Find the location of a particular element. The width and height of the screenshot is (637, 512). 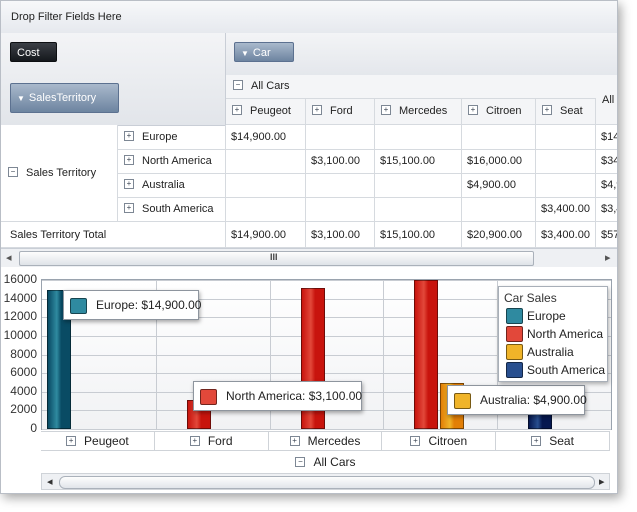

scroll-thumb-grip: III is located at coordinates (274, 257).